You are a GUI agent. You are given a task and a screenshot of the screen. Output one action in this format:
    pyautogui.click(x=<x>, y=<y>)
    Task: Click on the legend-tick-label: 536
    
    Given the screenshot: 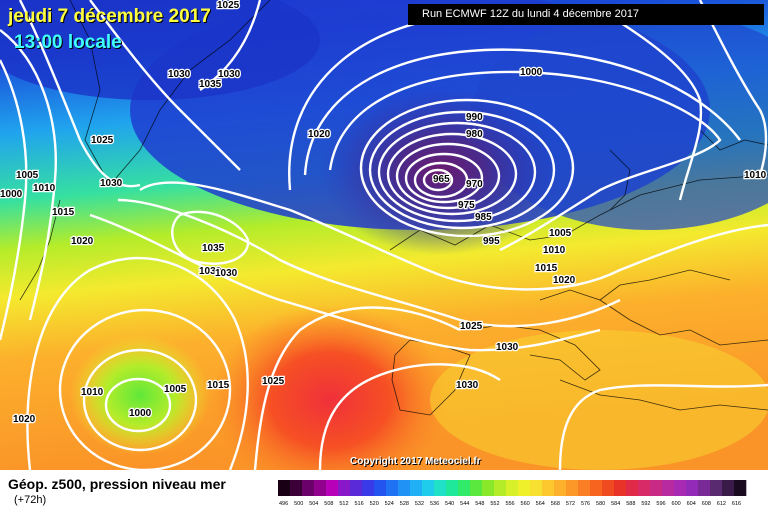 What is the action you would take?
    pyautogui.click(x=434, y=504)
    